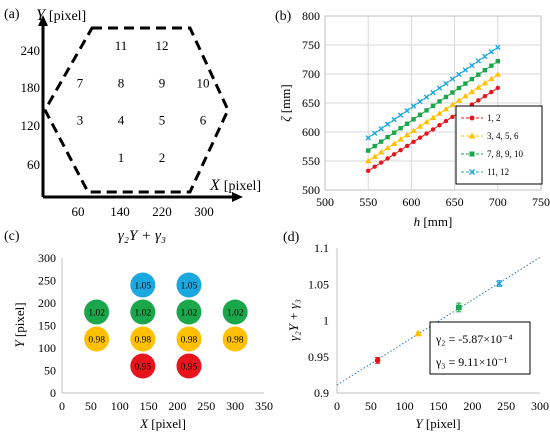 Image resolution: width=550 pixels, height=438 pixels. What do you see at coordinates (47, 348) in the screenshot?
I see `panel-c-ytick-label: 100` at bounding box center [47, 348].